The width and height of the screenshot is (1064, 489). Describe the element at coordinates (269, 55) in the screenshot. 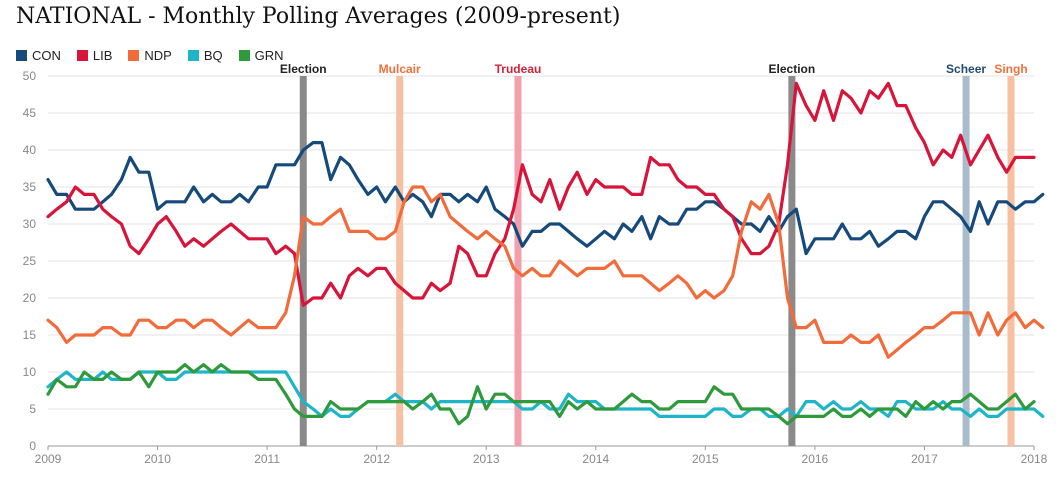

I see `legend-label: GRN` at that location.